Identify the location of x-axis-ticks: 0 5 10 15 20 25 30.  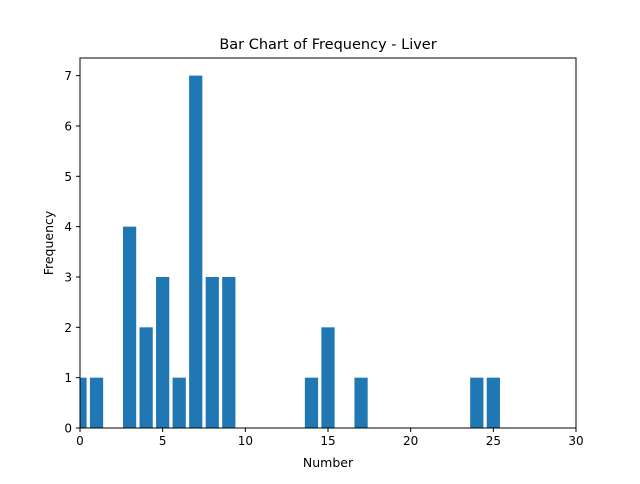
(330, 438).